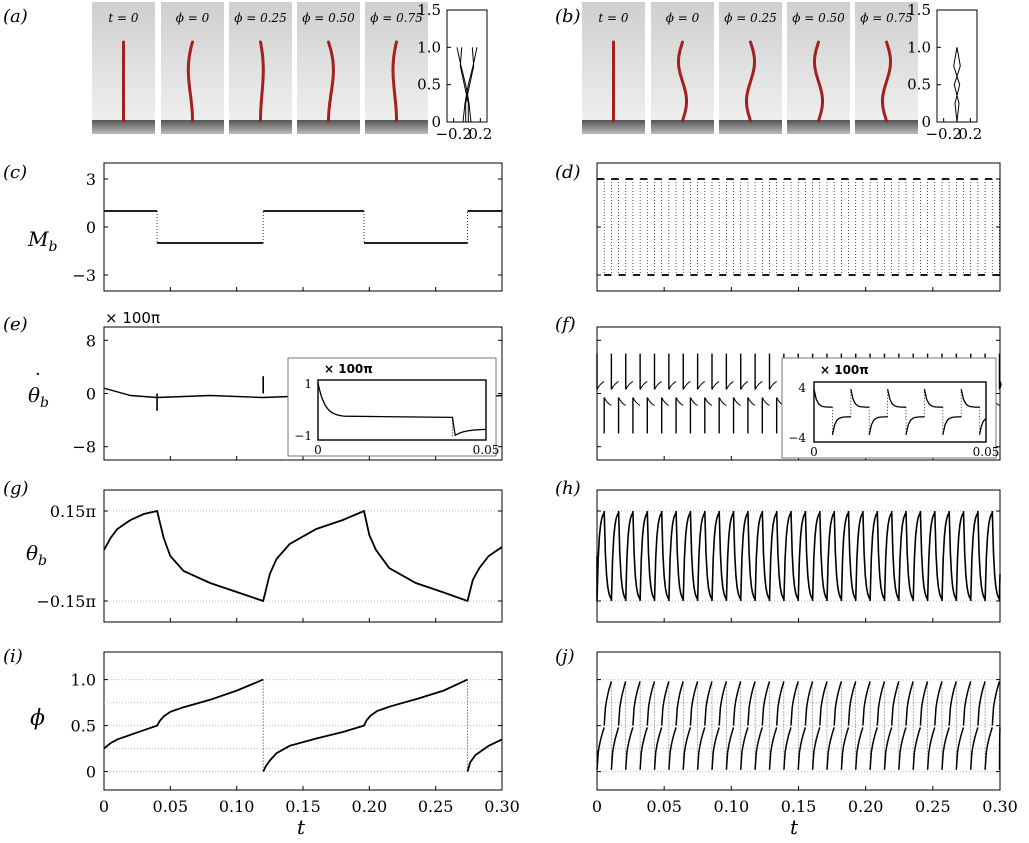  I want to click on axes-frame, so click(467, 66).